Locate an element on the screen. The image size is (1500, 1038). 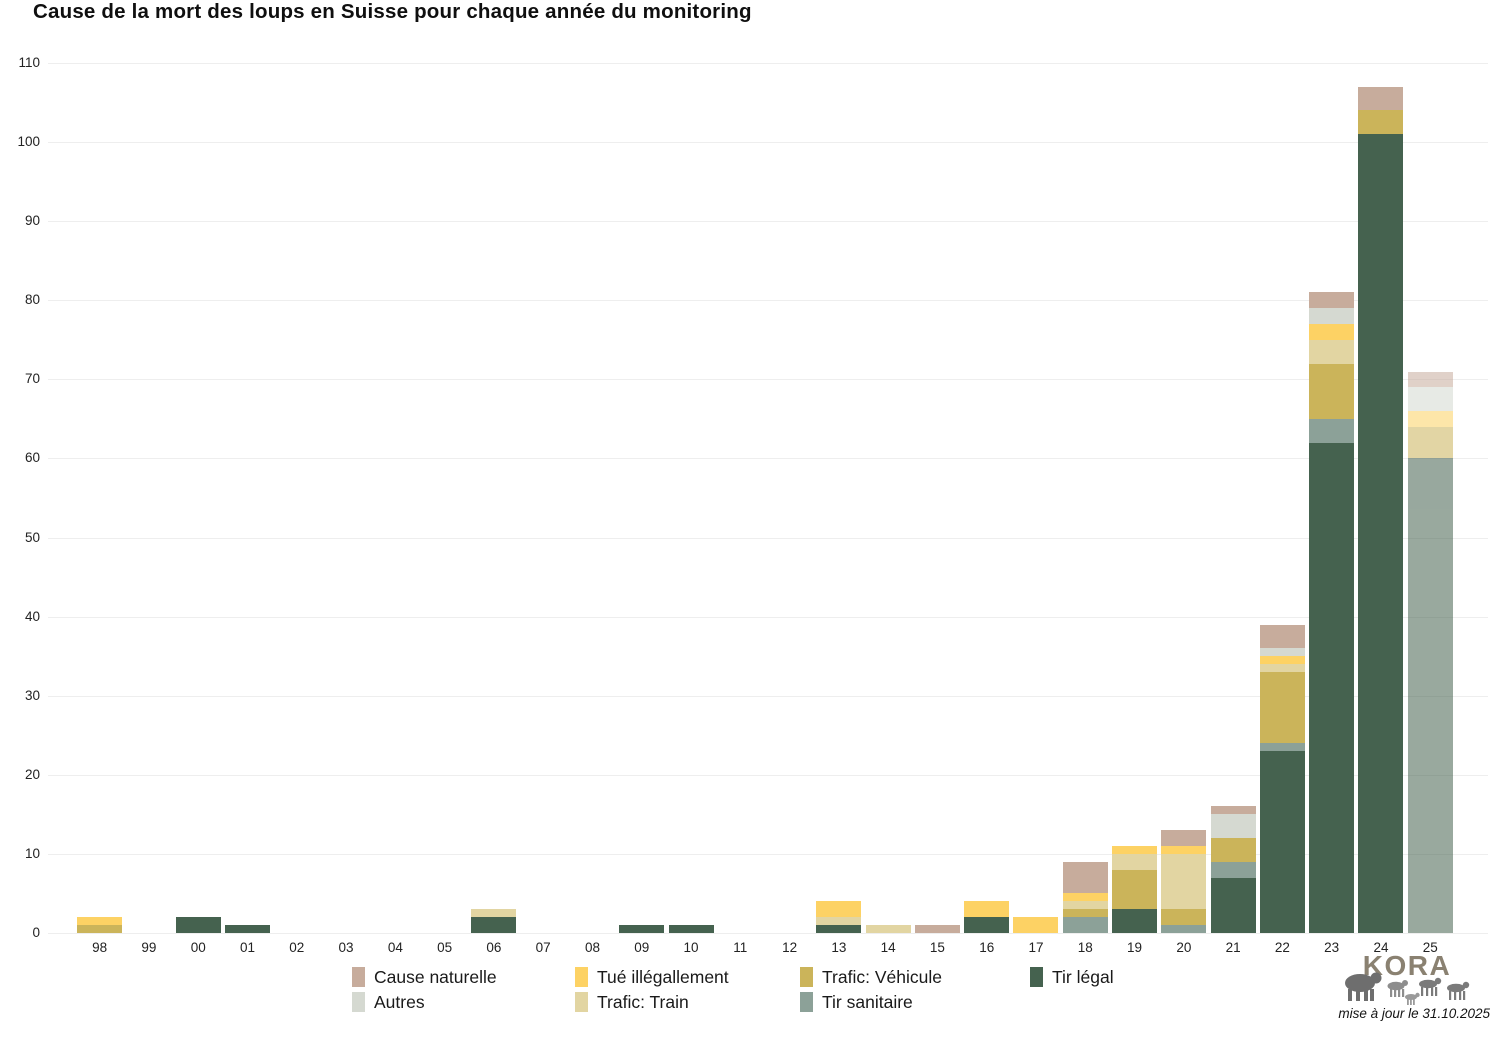
x-tick-label: 14 is located at coordinates (888, 947).